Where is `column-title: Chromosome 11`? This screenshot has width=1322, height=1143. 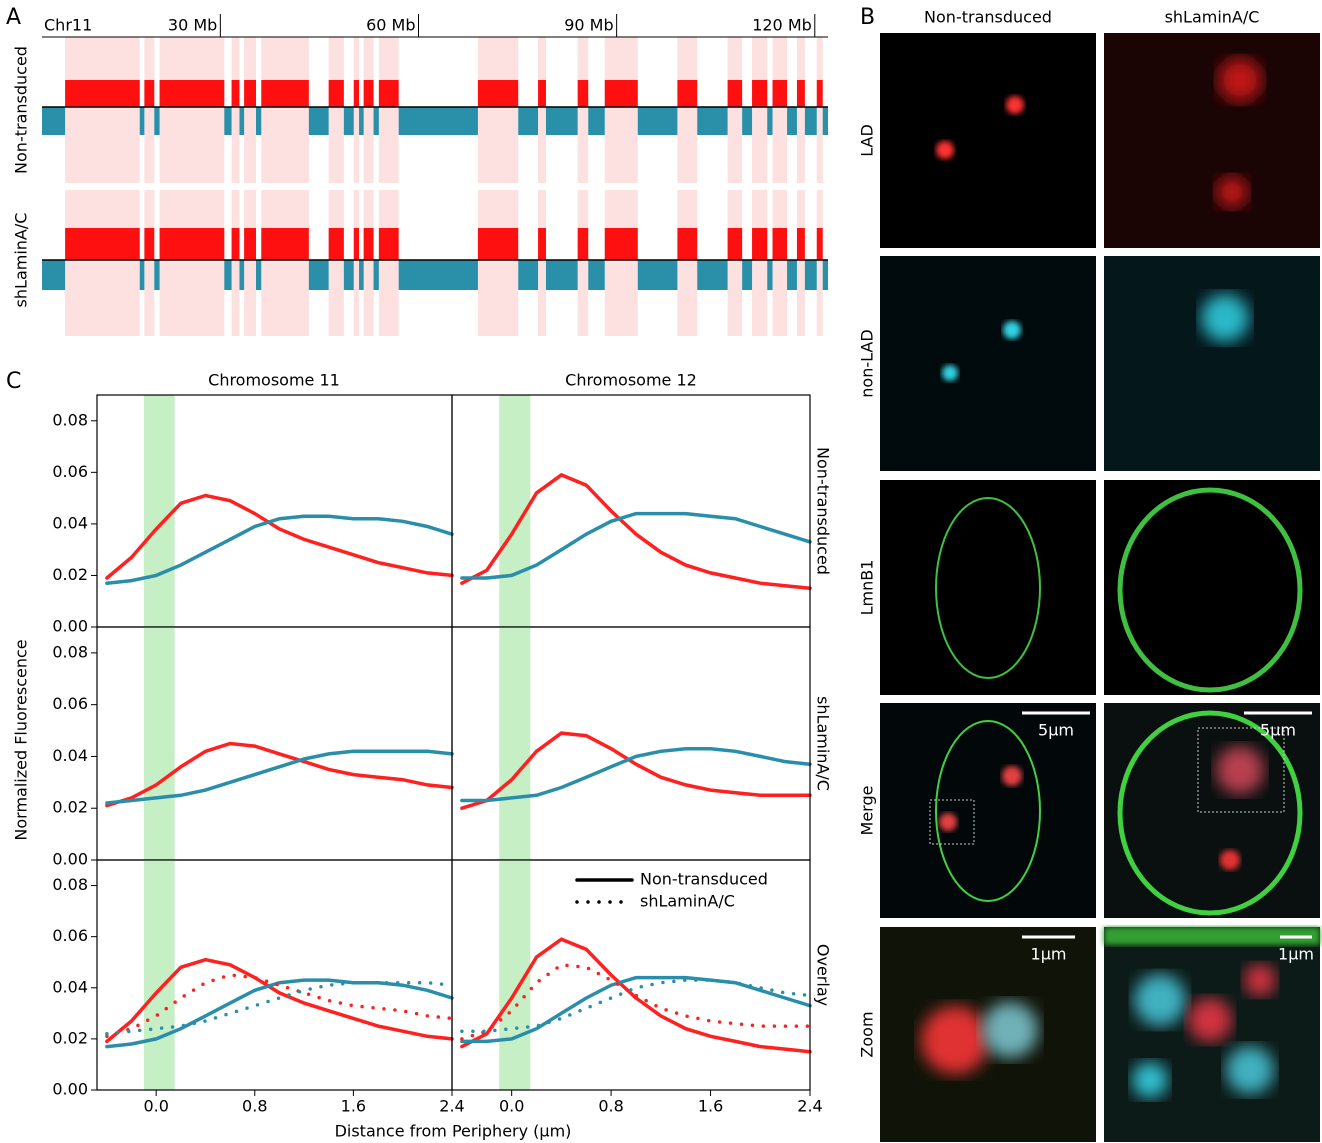
column-title: Chromosome 11 is located at coordinates (274, 380).